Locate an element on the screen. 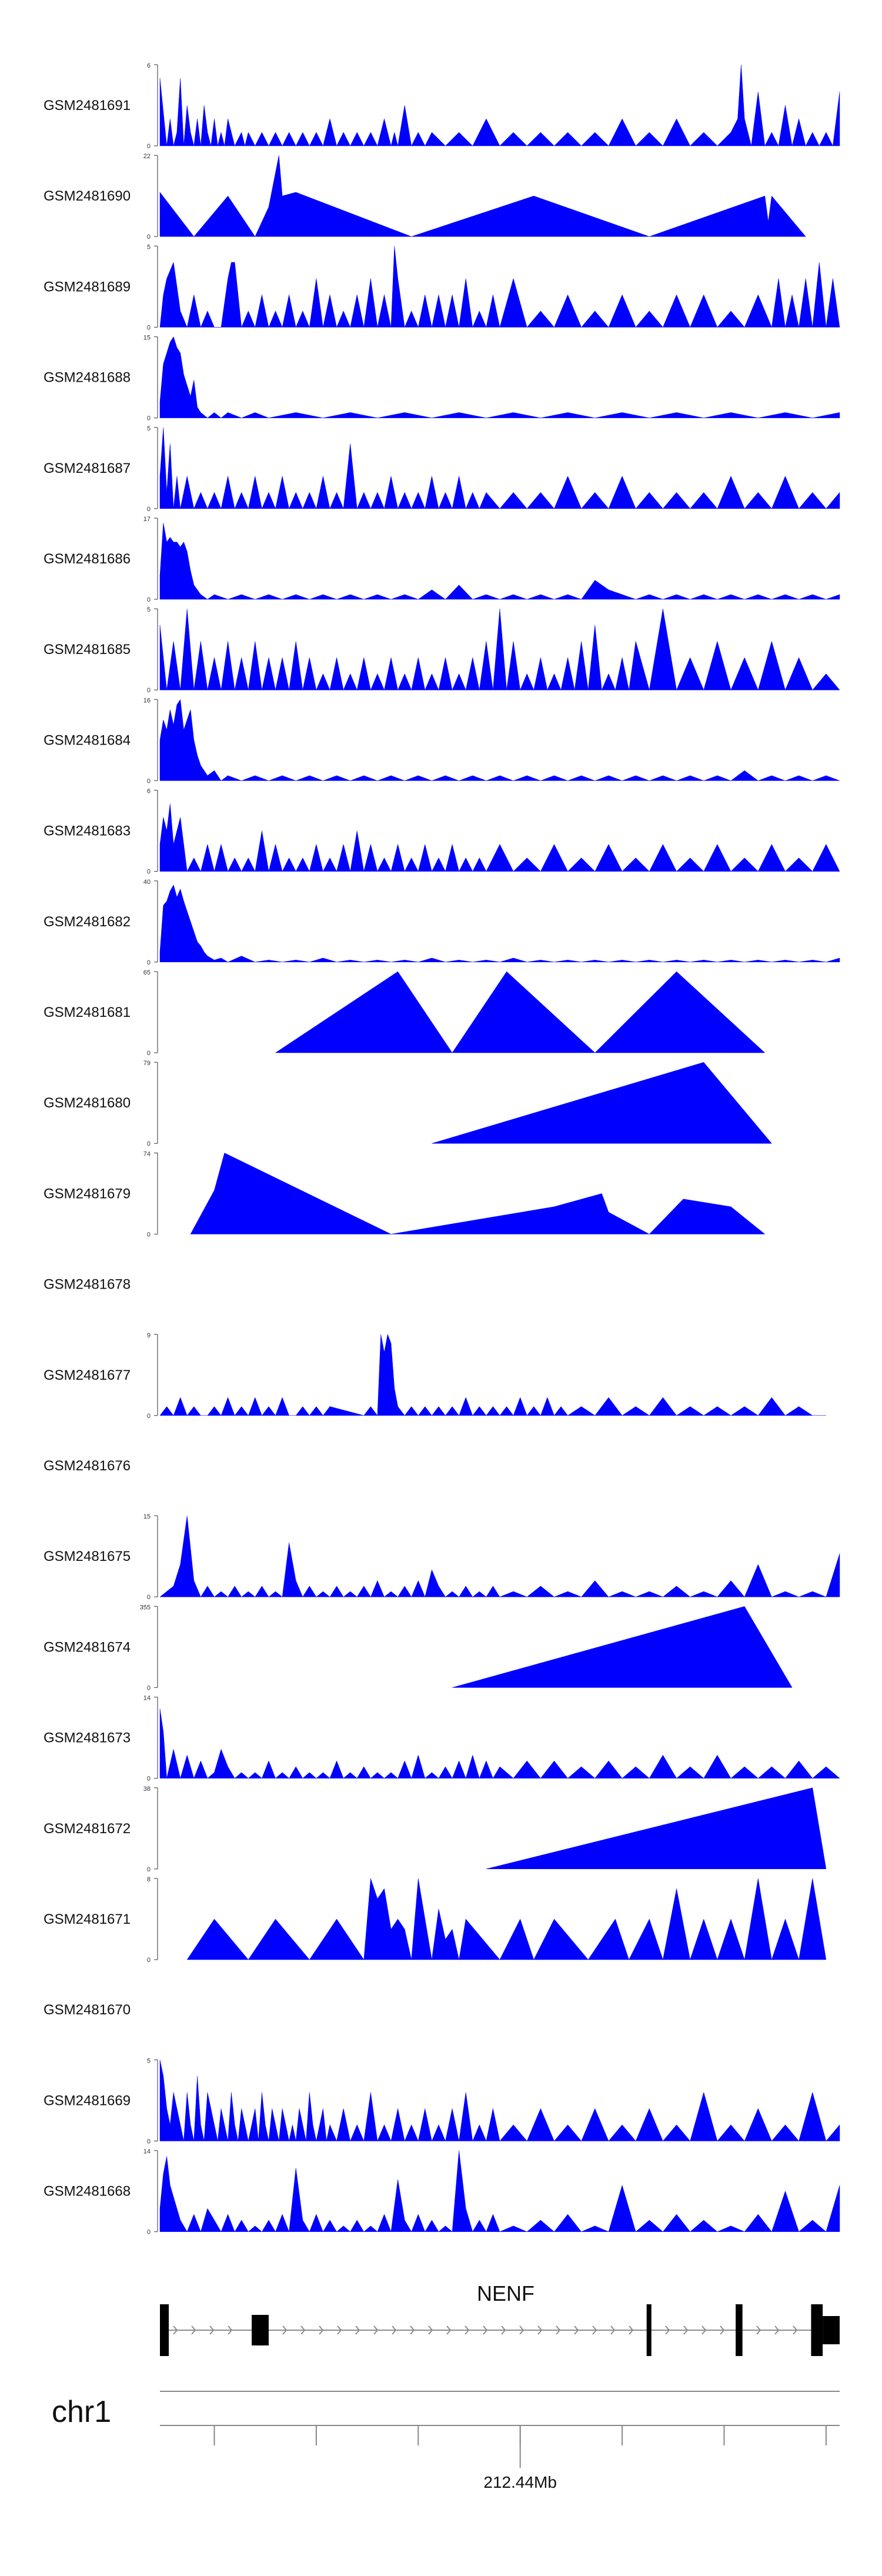 This screenshot has height=2576, width=882. track-GSM2481688: GSM2481688 15 0 is located at coordinates (442, 378).